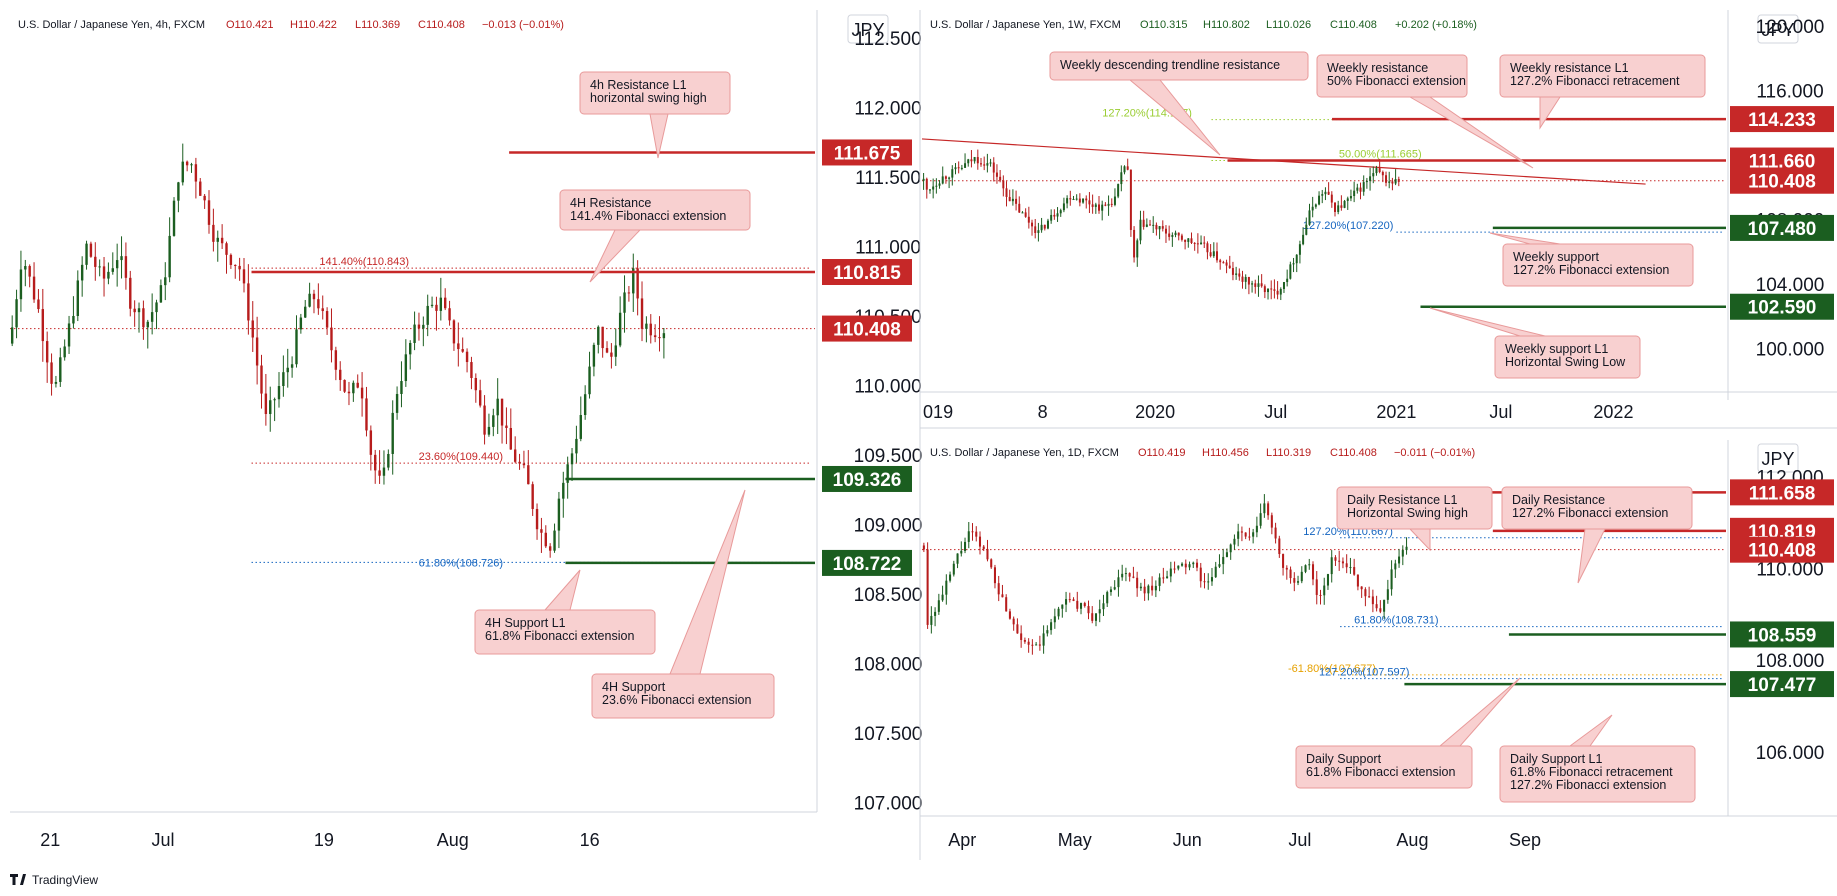 Image resolution: width=1837 pixels, height=896 pixels. I want to click on h4-y-tick-label: 107.500, so click(888, 734).